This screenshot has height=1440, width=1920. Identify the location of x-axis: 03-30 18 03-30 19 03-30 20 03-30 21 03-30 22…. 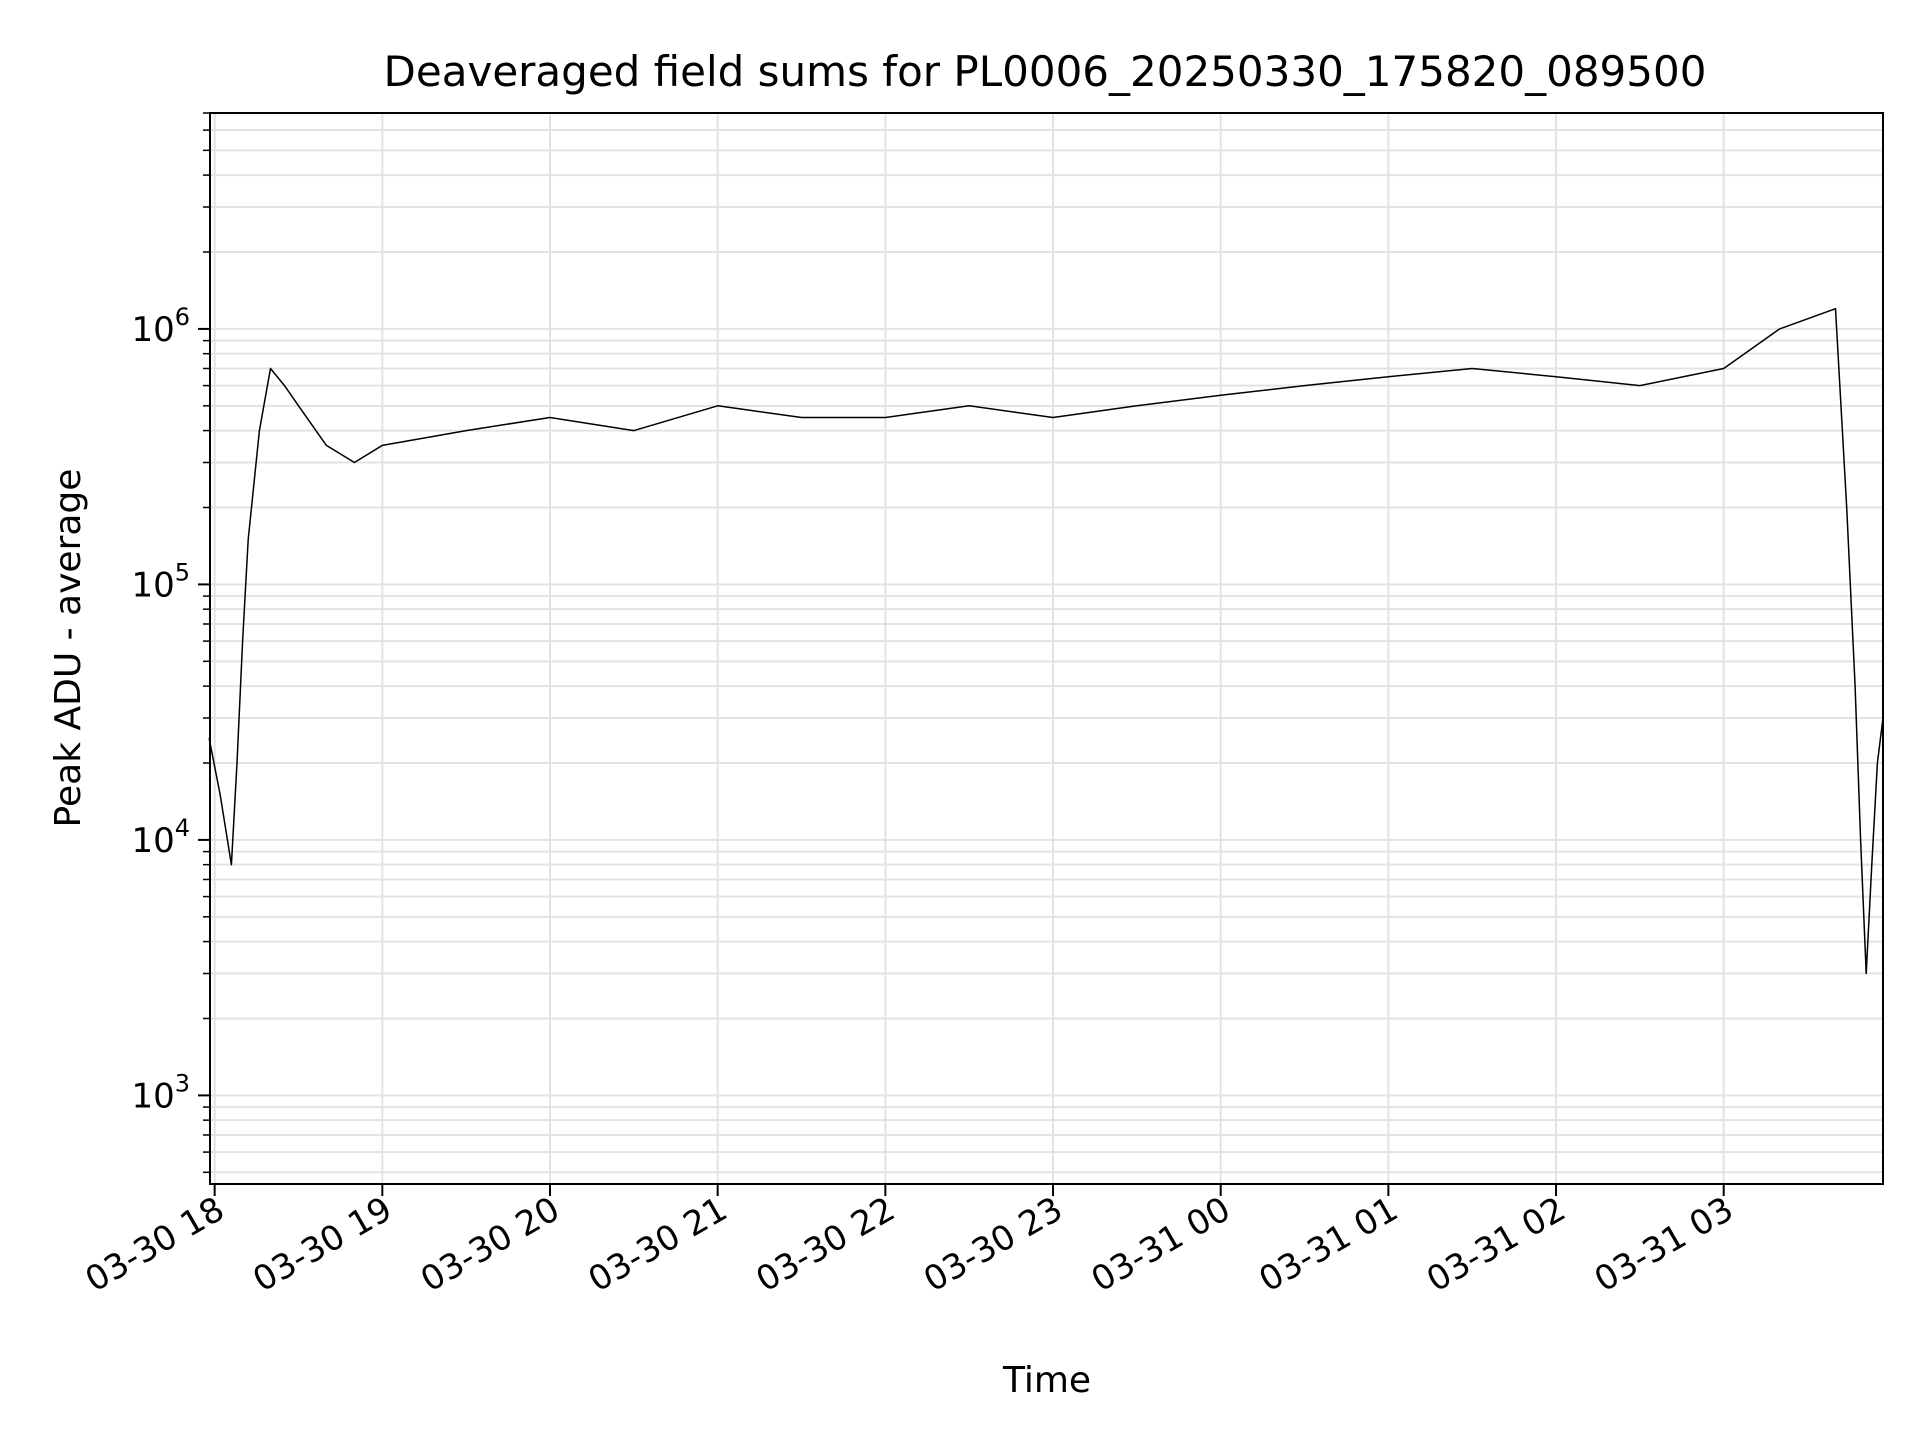
(909, 1242).